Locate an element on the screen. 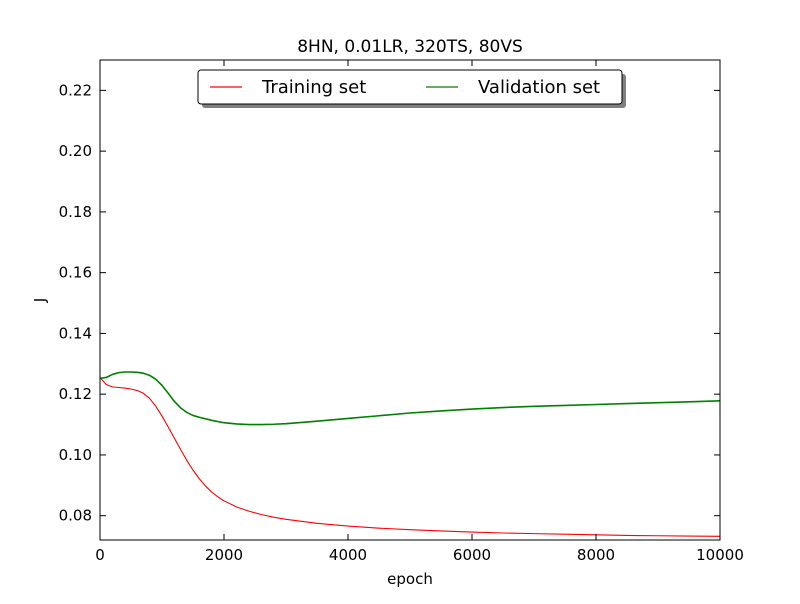 This screenshot has height=604, width=800. y-tick-label: 0.14 is located at coordinates (75, 333).